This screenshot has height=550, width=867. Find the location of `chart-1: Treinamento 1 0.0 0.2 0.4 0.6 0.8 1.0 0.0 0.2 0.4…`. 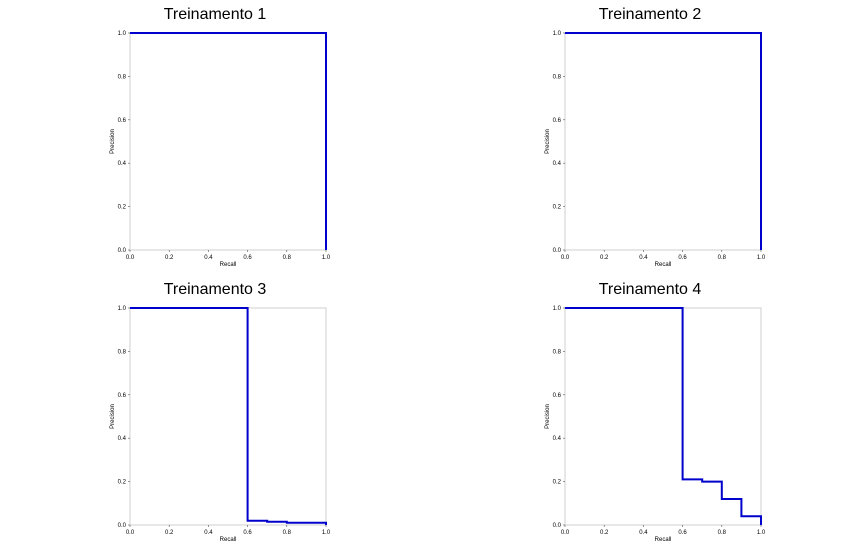

chart-1: Treinamento 1 0.0 0.2 0.4 0.6 0.8 1.0 0.0 0.2 0.4… is located at coordinates (220, 137).